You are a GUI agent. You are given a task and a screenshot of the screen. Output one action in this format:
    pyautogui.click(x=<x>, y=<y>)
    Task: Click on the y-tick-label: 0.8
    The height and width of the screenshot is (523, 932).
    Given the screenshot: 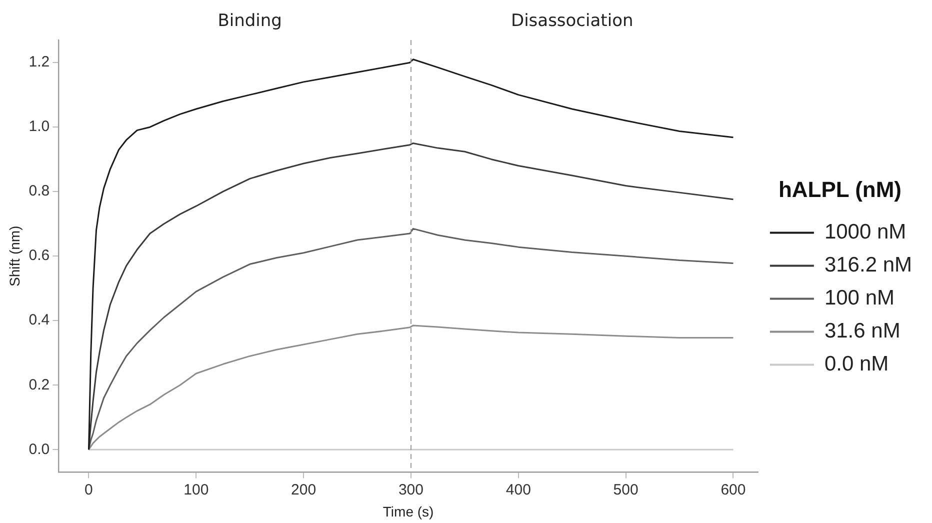 What is the action you would take?
    pyautogui.click(x=39, y=191)
    